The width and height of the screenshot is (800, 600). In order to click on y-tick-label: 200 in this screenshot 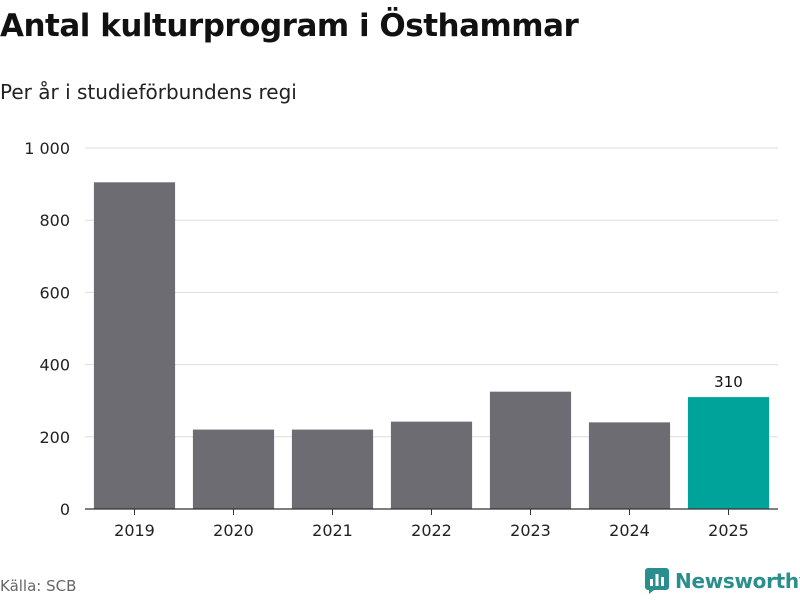, I will do `click(54, 437)`.